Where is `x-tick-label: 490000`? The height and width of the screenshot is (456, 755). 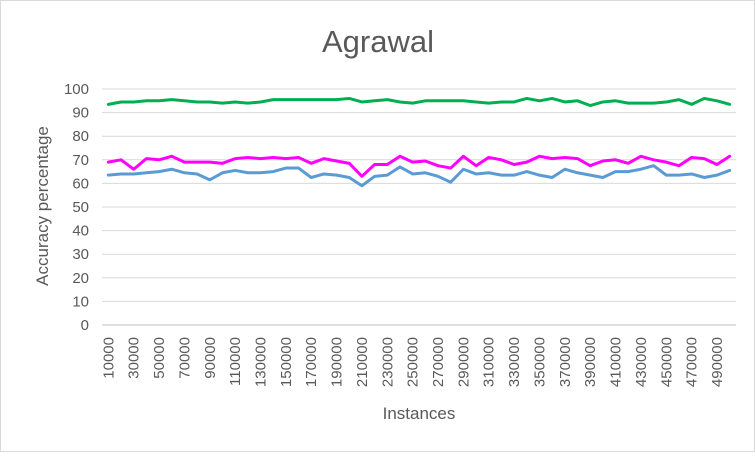
x-tick-label: 490000 is located at coordinates (717, 362).